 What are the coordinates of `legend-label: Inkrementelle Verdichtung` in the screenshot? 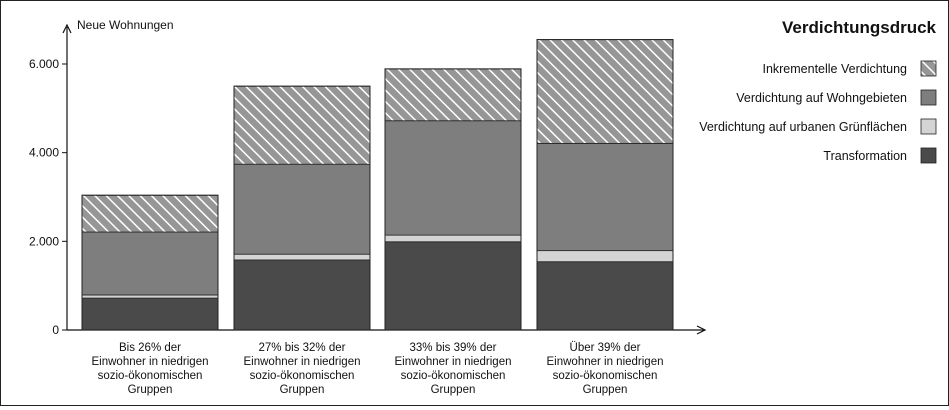 It's located at (834, 69).